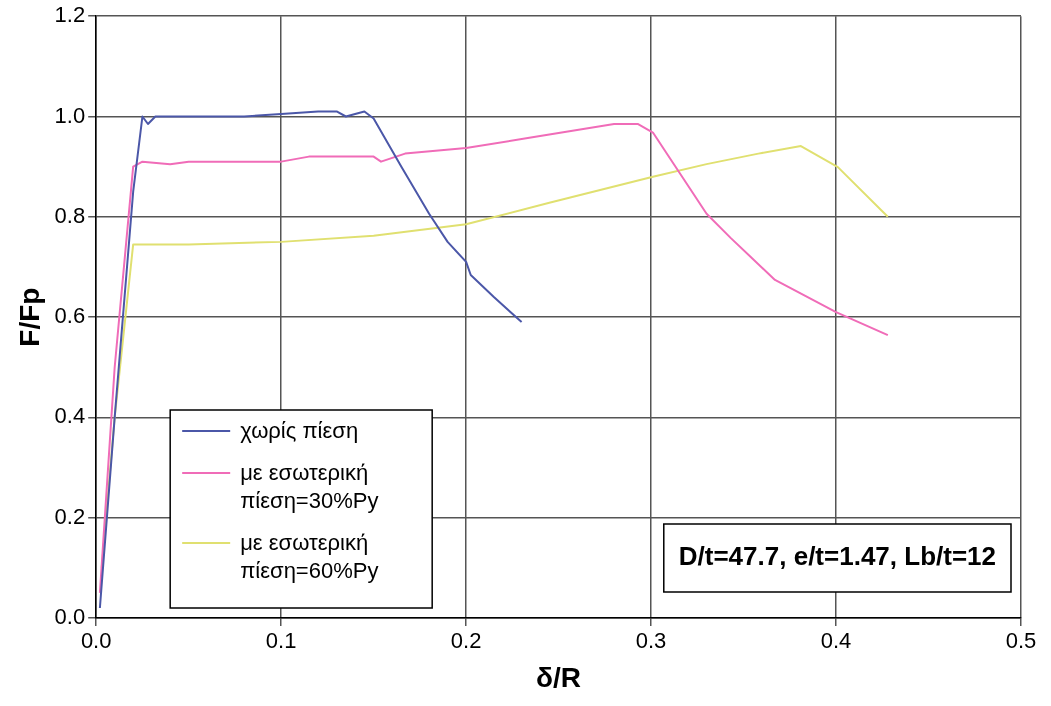  I want to click on y-tick-label: 0.4, so click(70, 416).